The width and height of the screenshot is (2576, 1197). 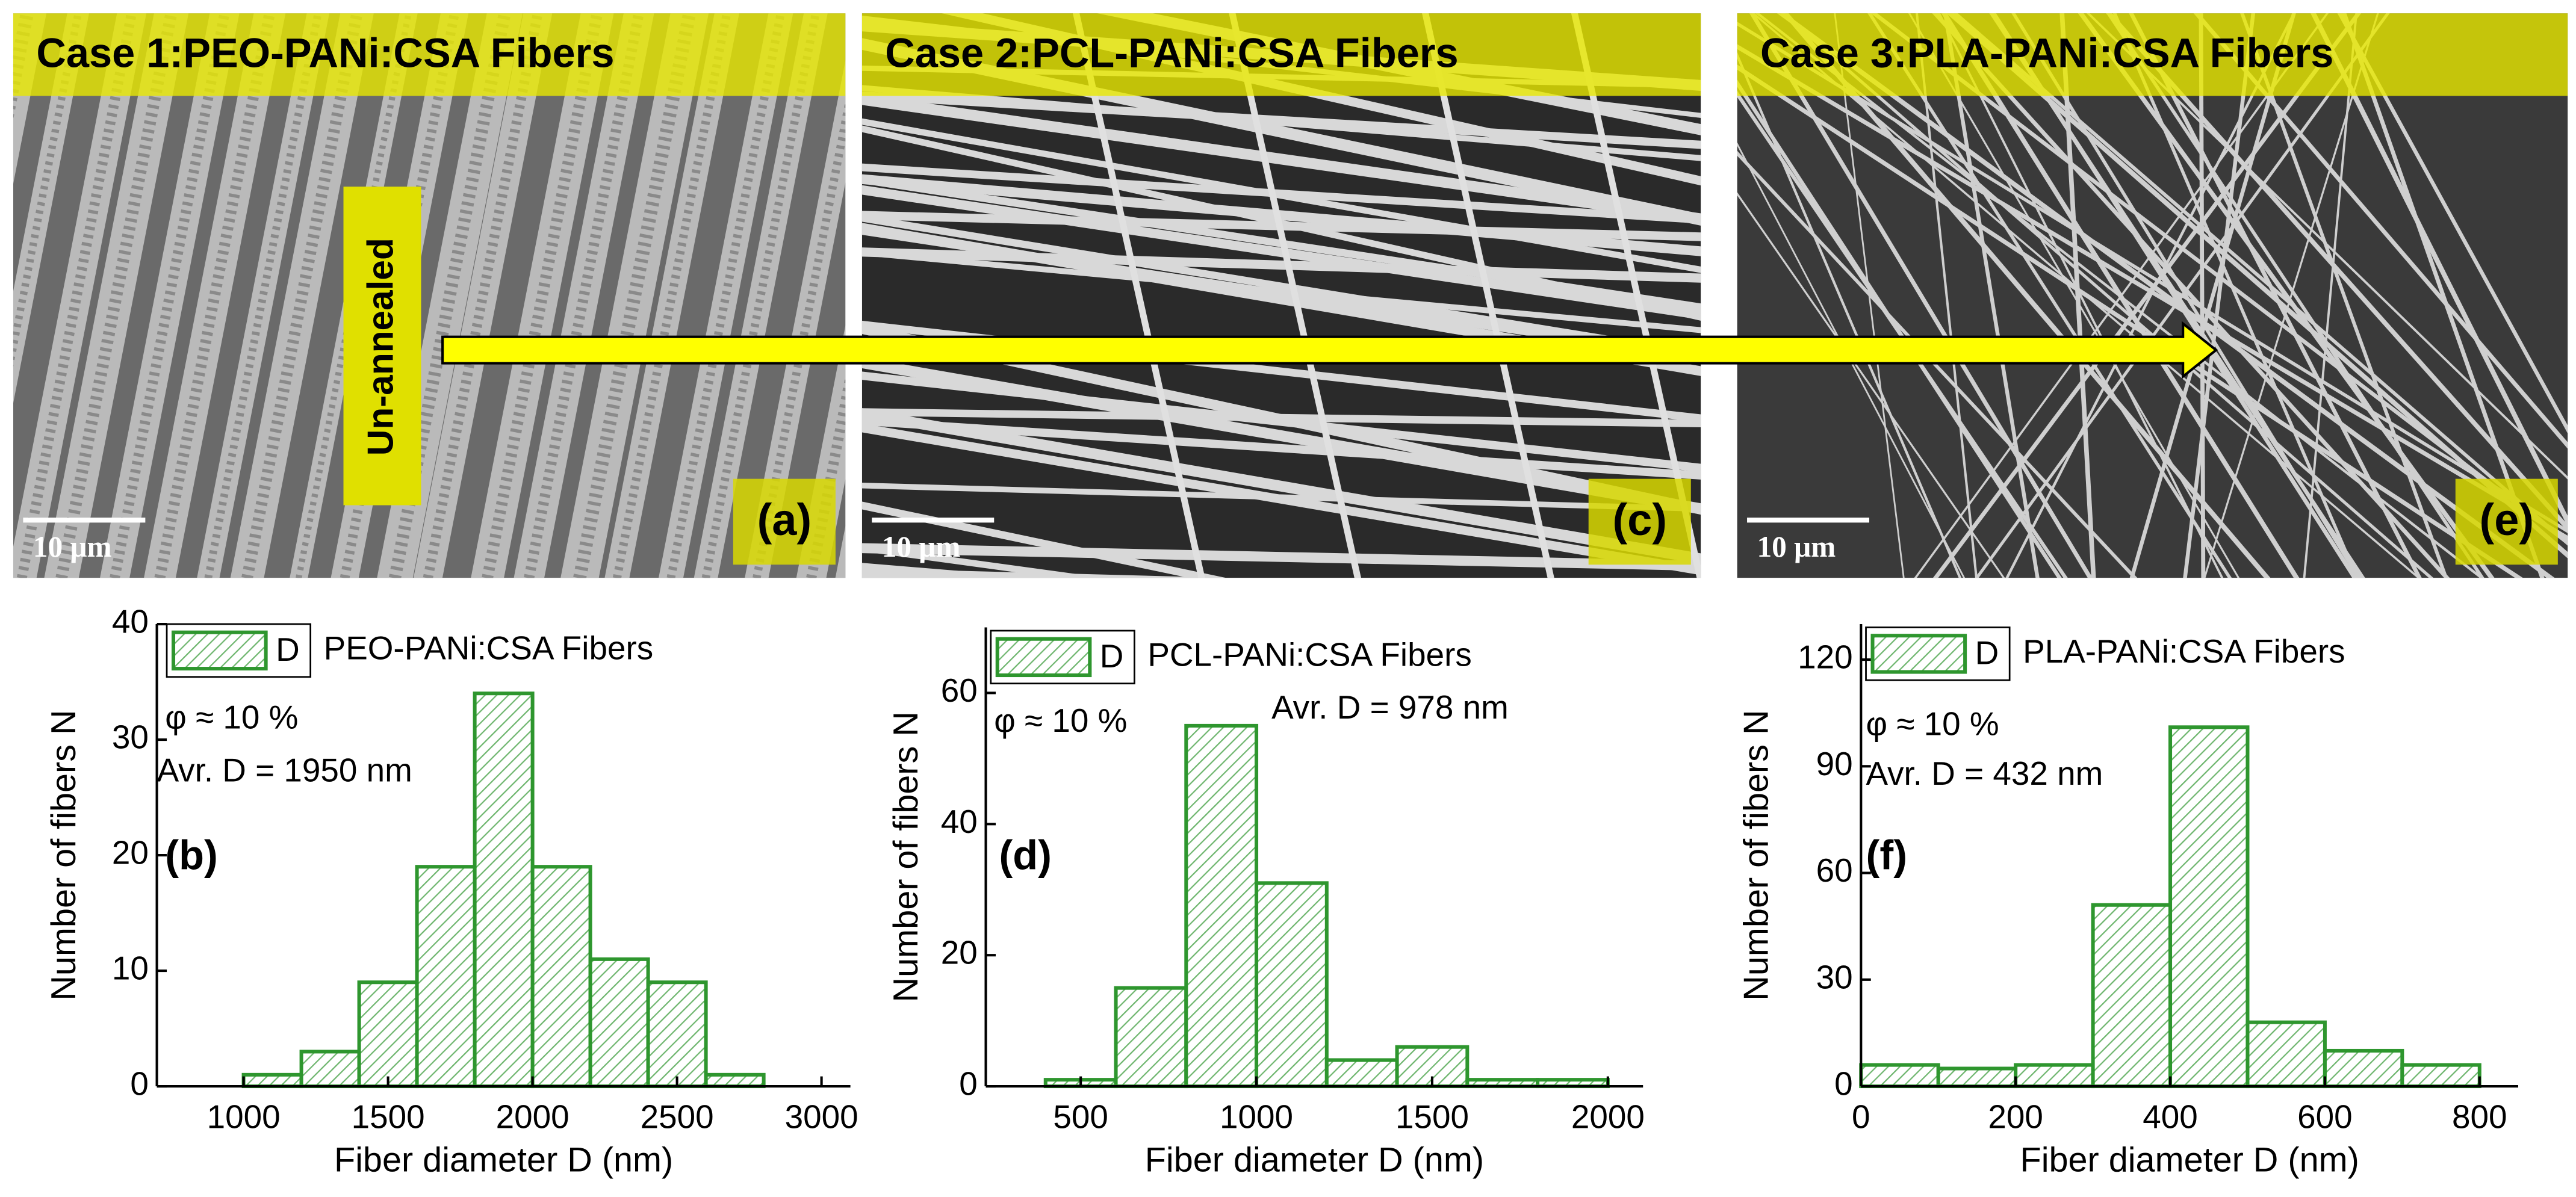 I want to click on y-axis-title: Number of fibers N, so click(x=64, y=855).